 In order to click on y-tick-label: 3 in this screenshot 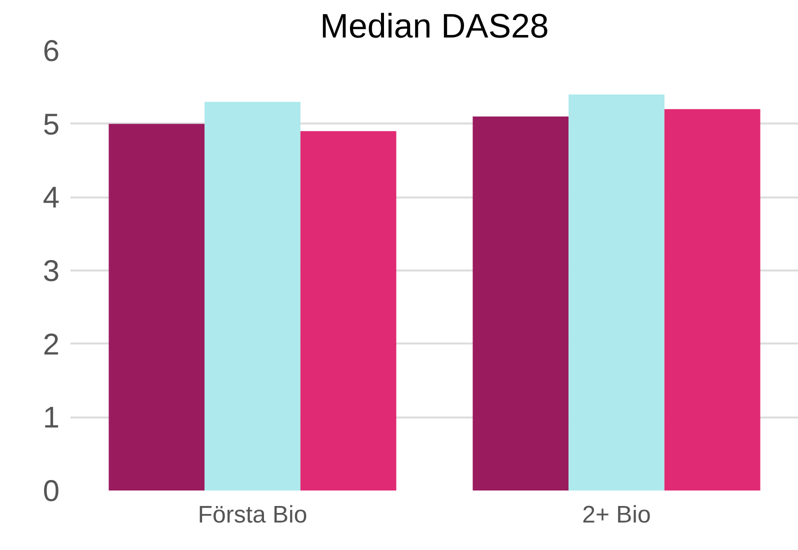, I will do `click(51, 271)`.